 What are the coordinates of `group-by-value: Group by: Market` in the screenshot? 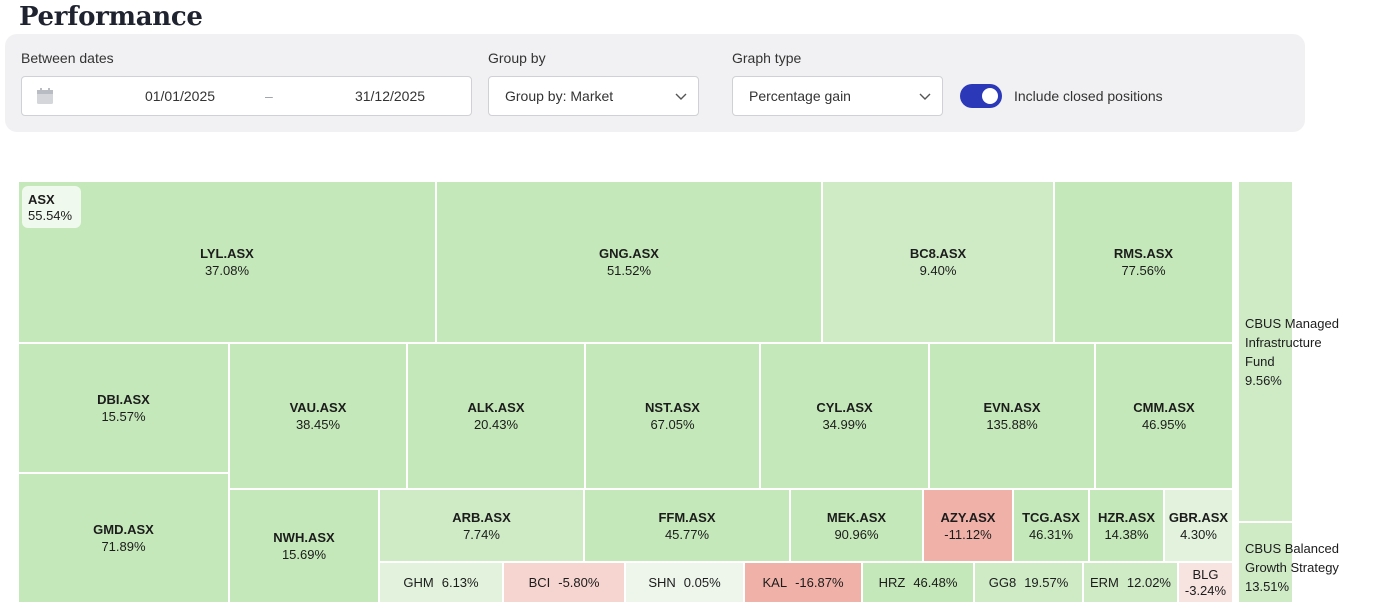 It's located at (559, 96).